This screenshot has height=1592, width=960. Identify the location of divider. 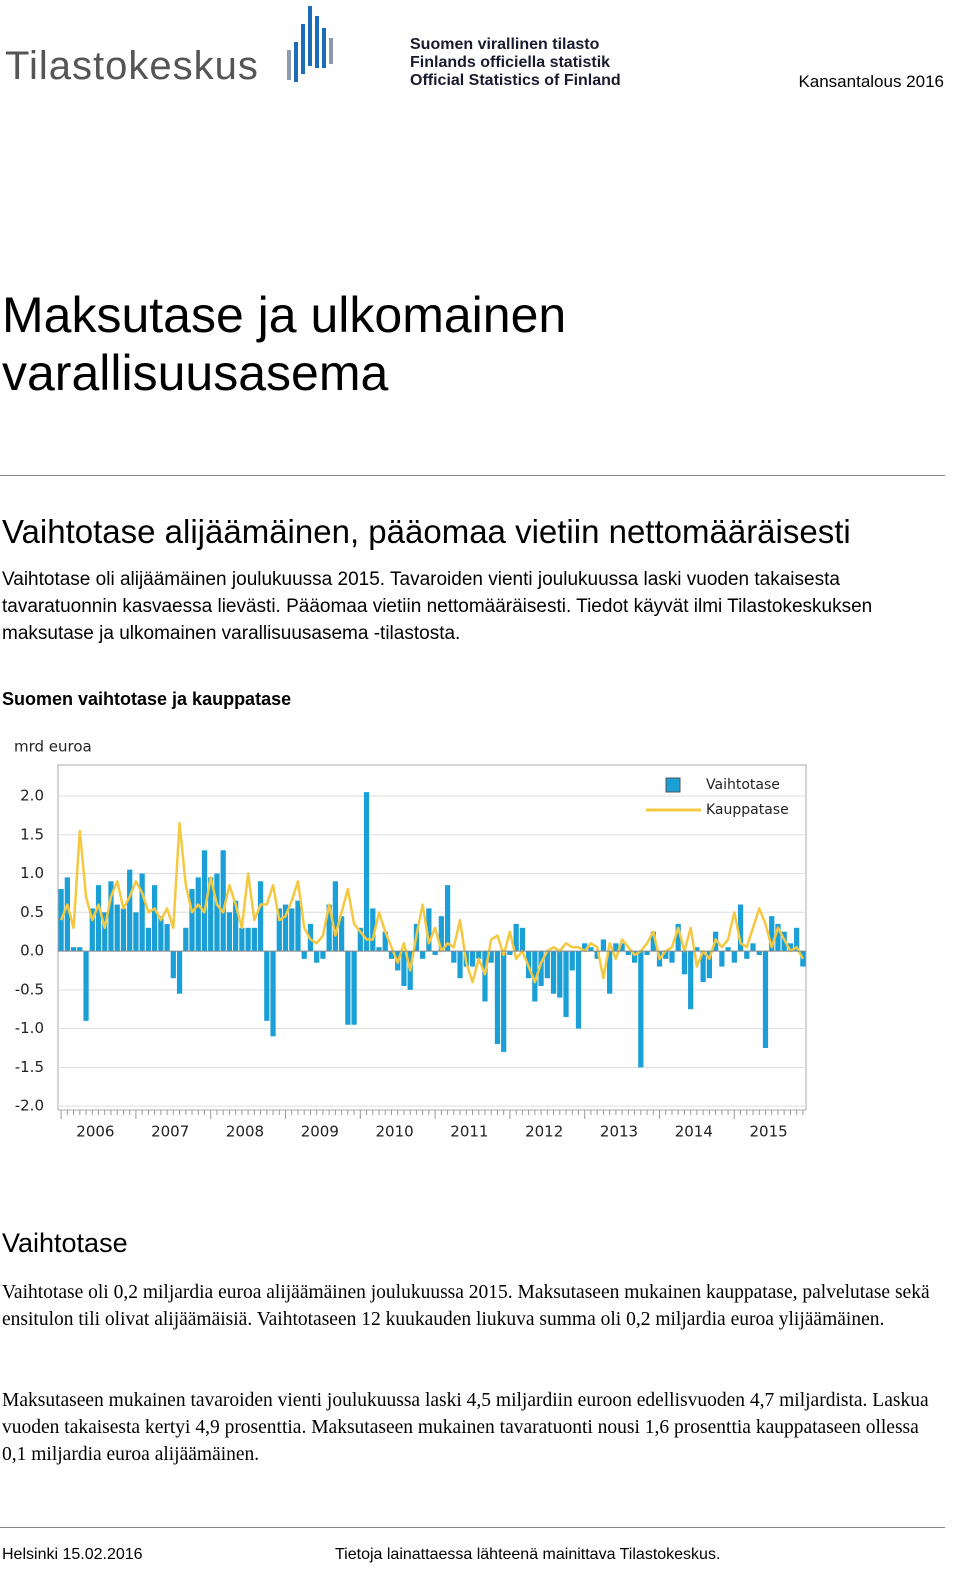
(472, 475).